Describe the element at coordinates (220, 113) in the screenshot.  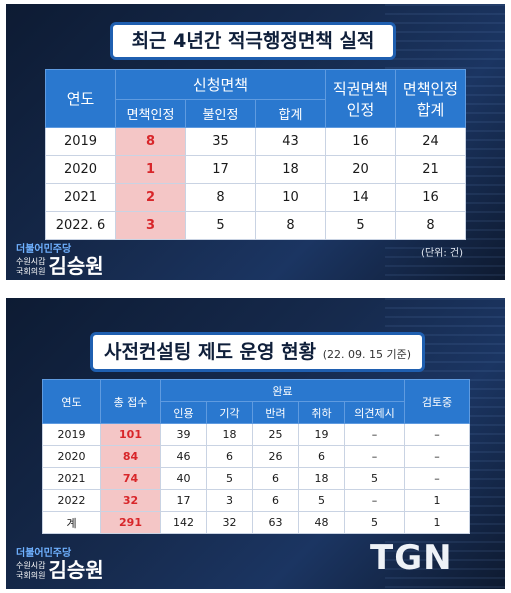
I see `header-applied-denied: 불인정` at that location.